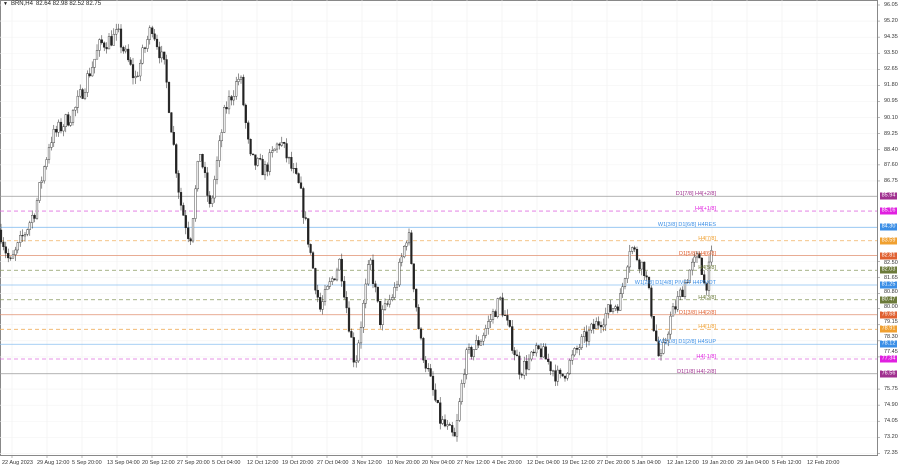 This screenshot has width=900, height=468. What do you see at coordinates (17, 463) in the screenshot?
I see `time-label: 22 Aug 2023` at bounding box center [17, 463].